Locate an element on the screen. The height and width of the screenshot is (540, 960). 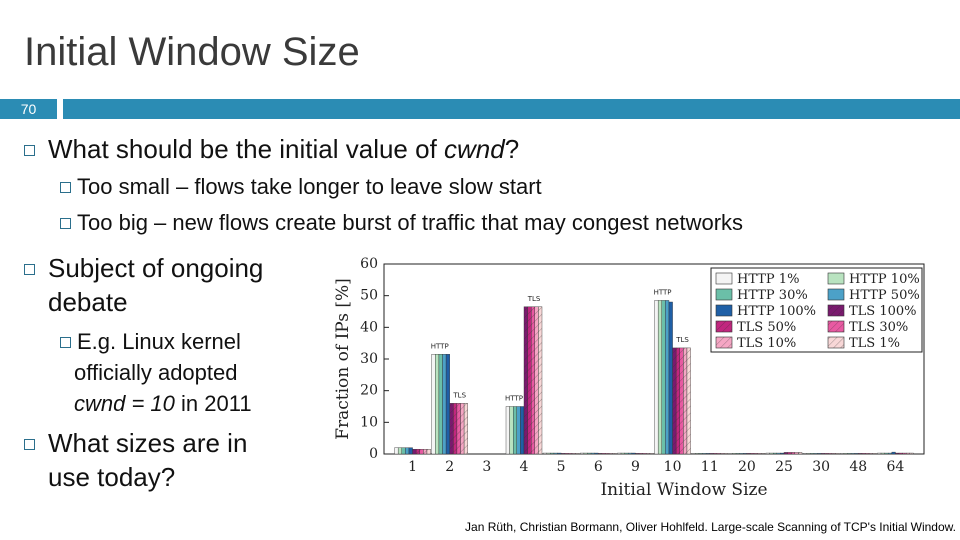
x-tick-label: 30 is located at coordinates (821, 467).